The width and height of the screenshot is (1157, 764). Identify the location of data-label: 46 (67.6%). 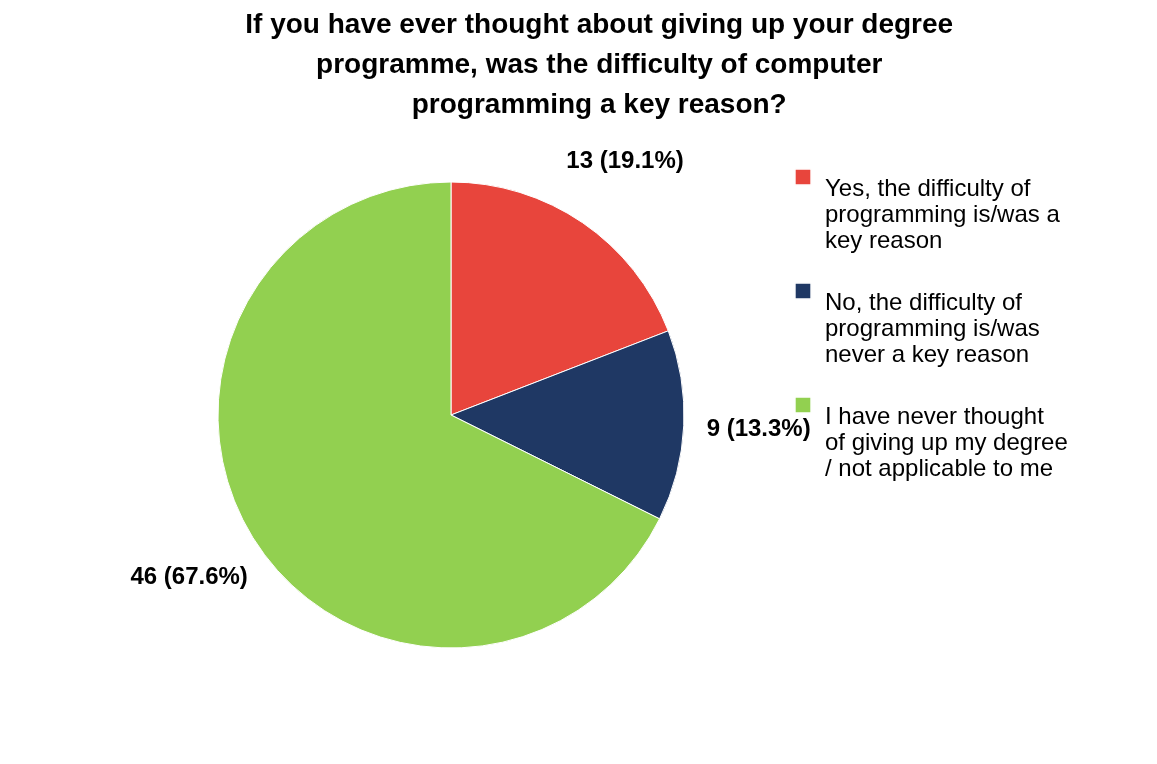
(189, 576).